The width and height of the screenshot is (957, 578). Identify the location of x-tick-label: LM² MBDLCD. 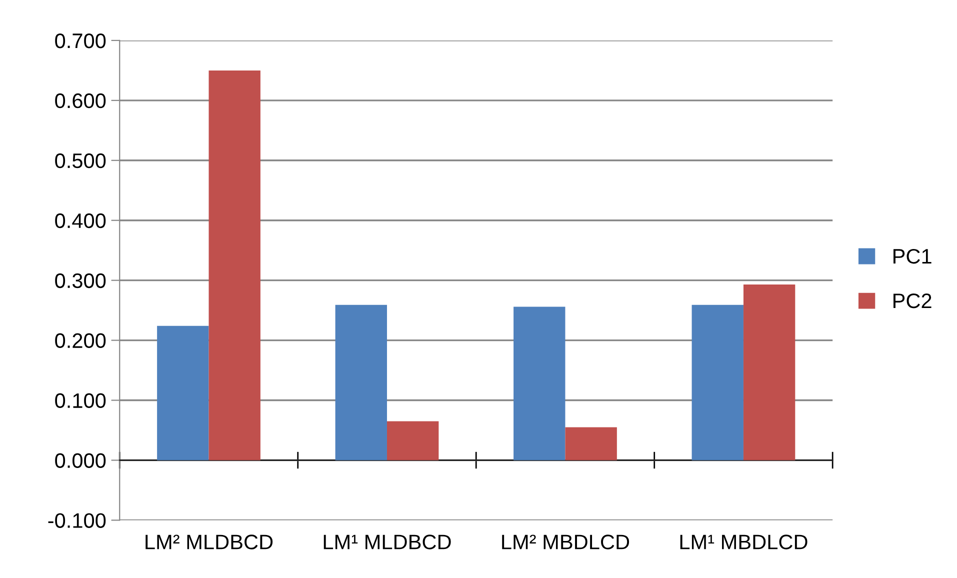
(566, 542).